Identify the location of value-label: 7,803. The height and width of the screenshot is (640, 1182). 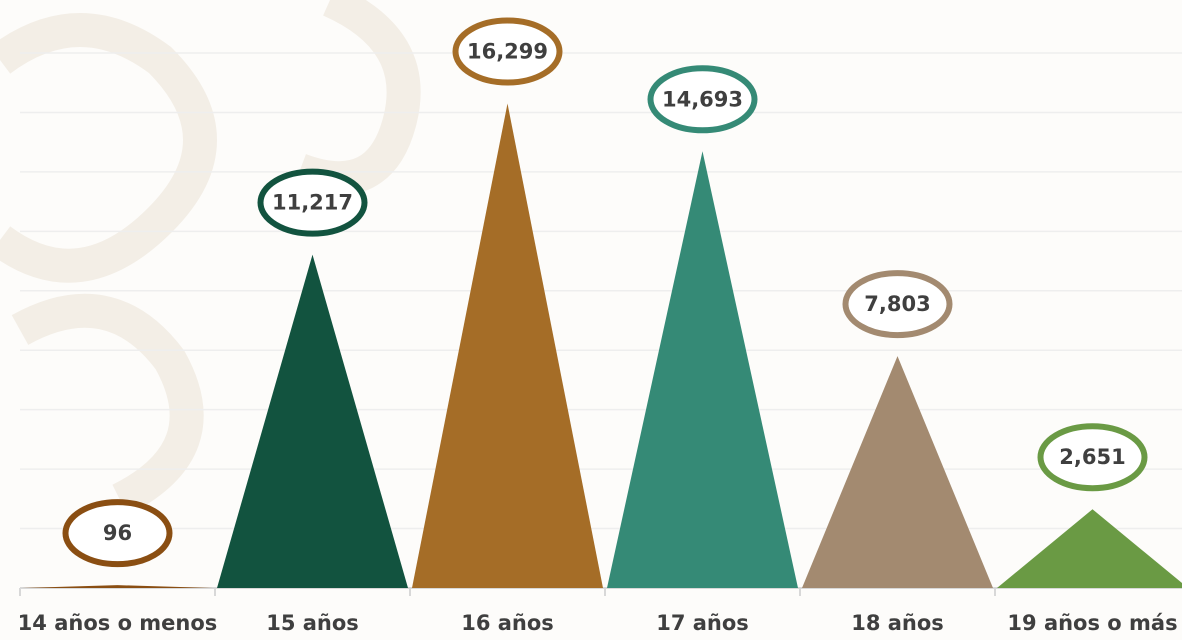
(897, 304).